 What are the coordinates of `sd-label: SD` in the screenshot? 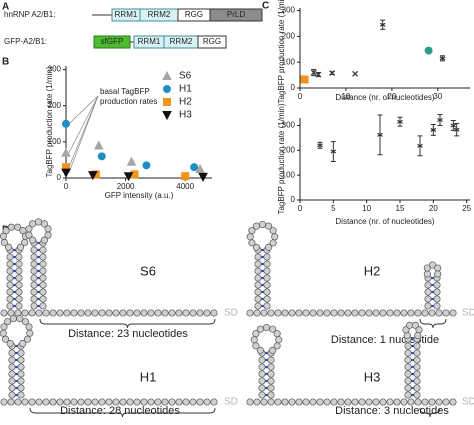 It's located at (231, 313).